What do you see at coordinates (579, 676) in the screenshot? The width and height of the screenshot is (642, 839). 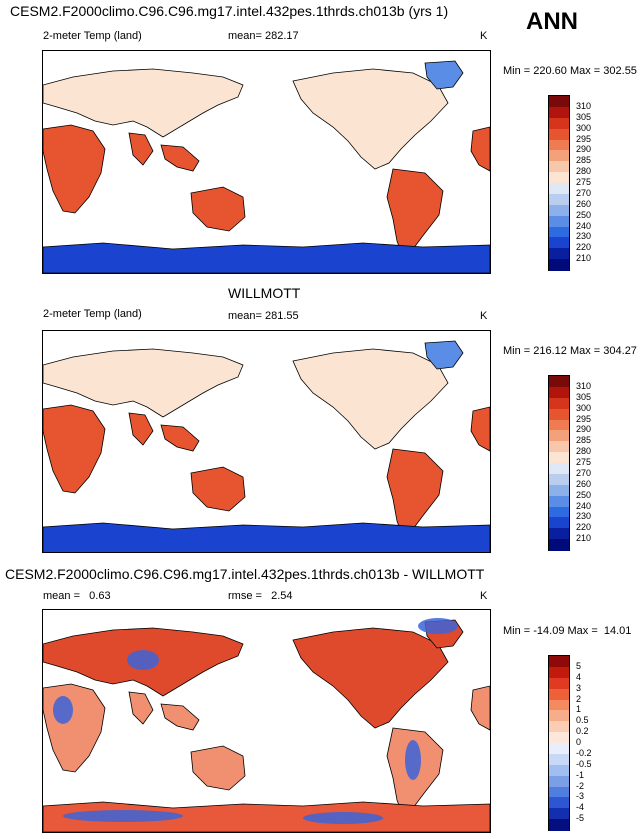 I see `colorbar-tick-label: 4` at bounding box center [579, 676].